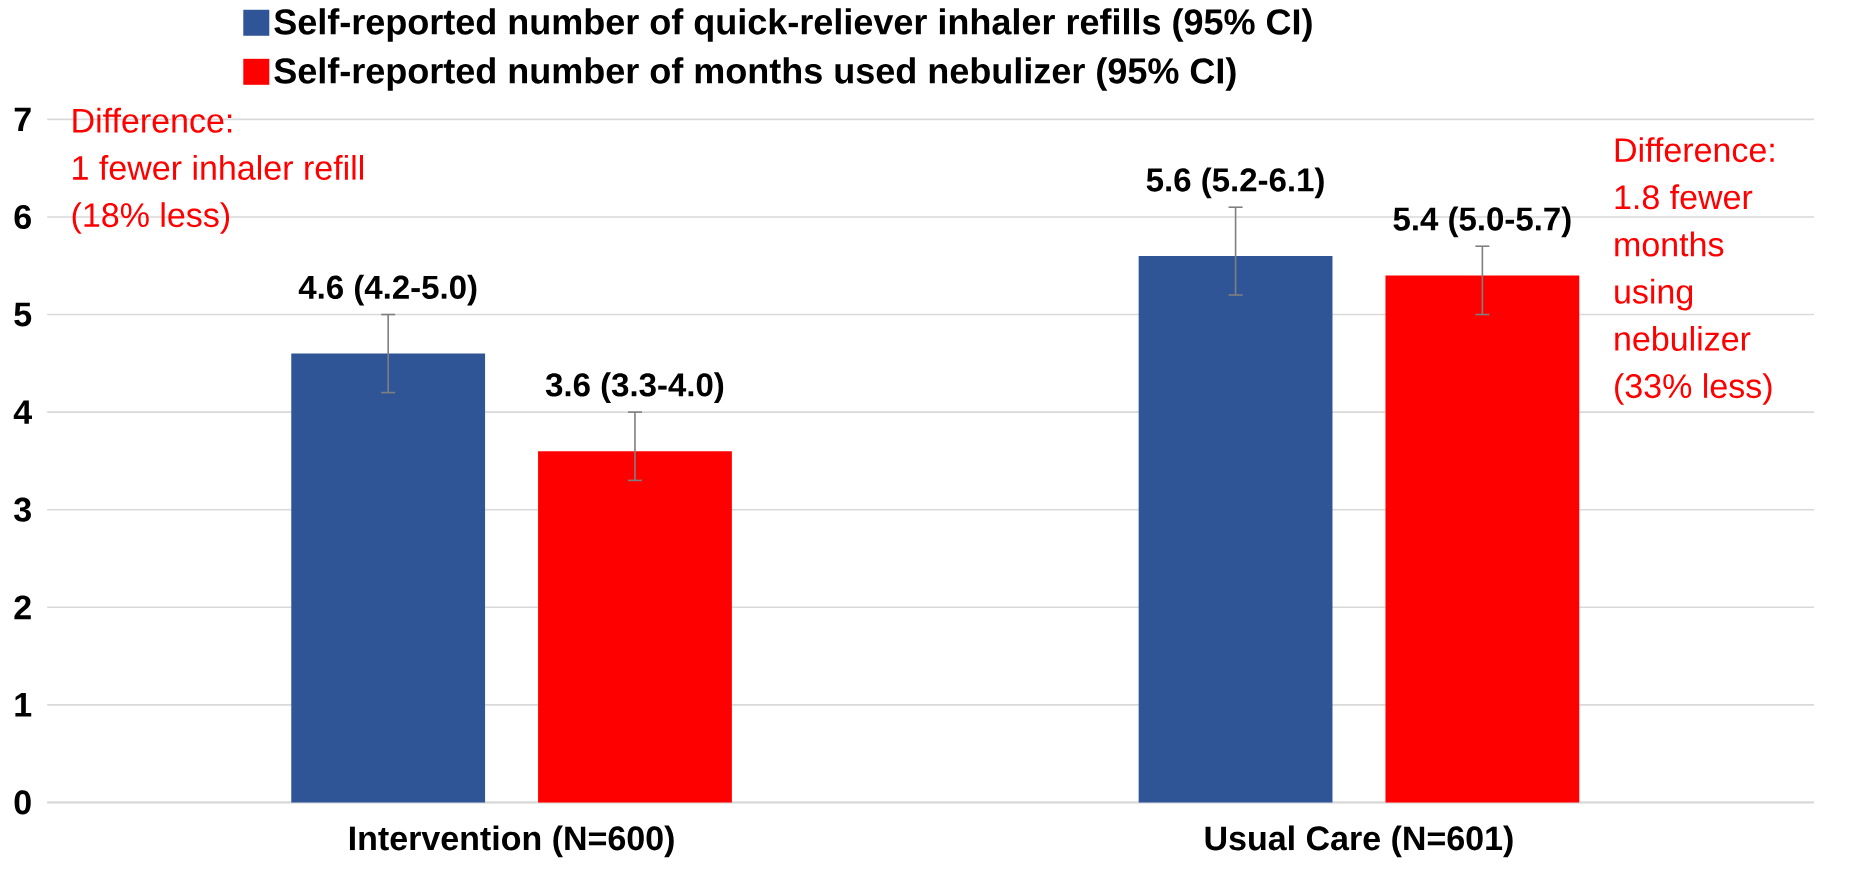  I want to click on x-tick-label: Usual Care (N=601), so click(1359, 841).